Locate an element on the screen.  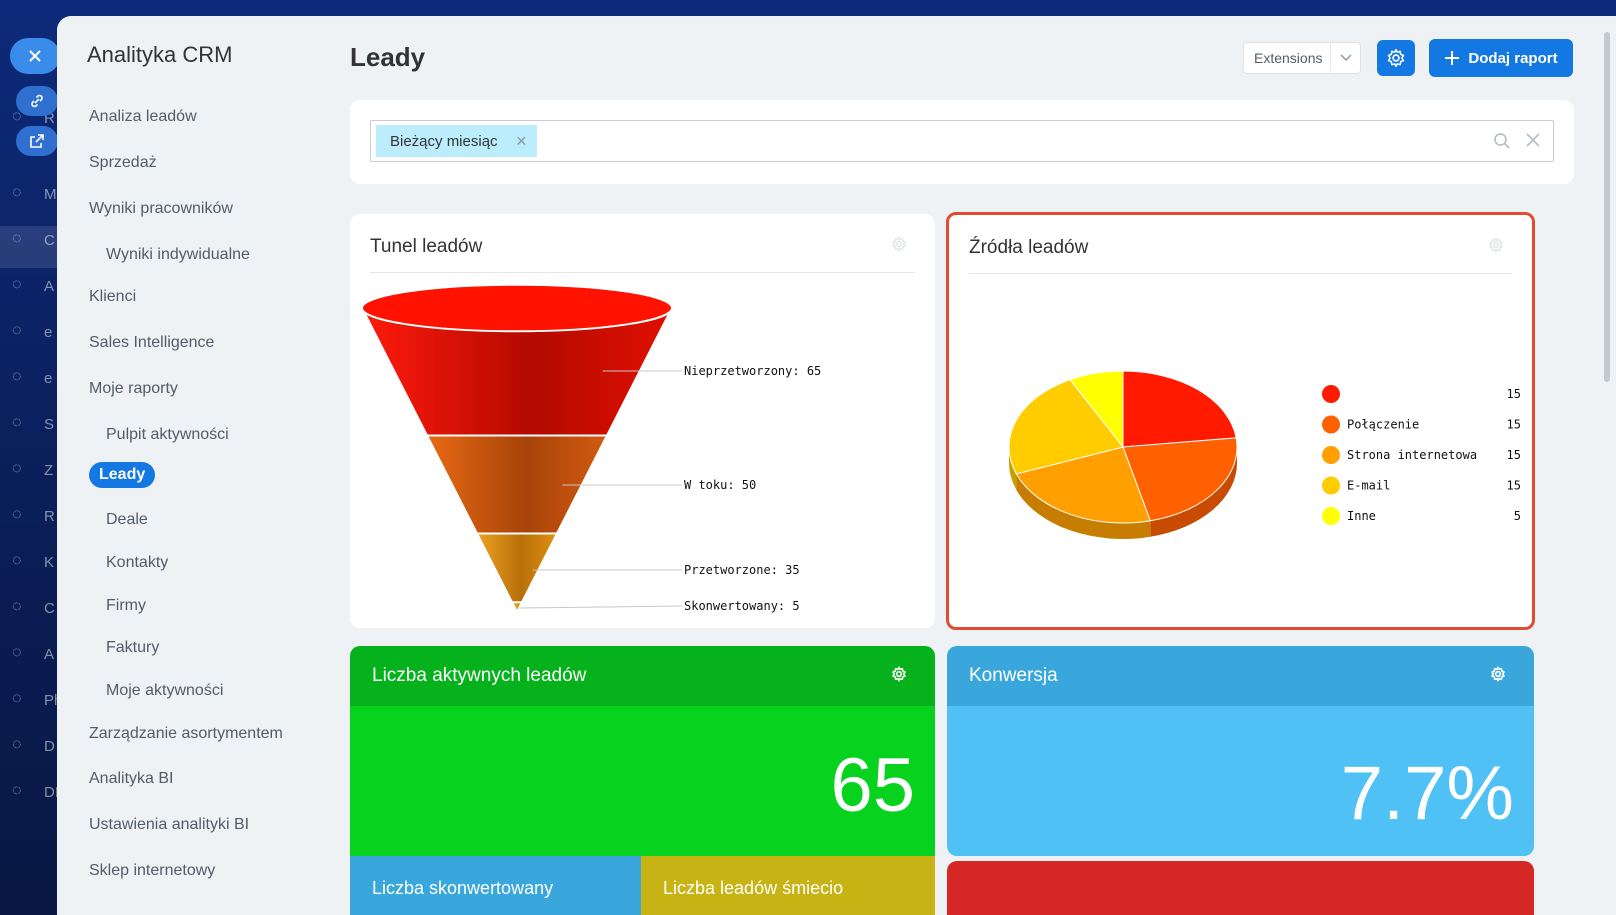
sidebar-title: Analityka CRM is located at coordinates (160, 54).